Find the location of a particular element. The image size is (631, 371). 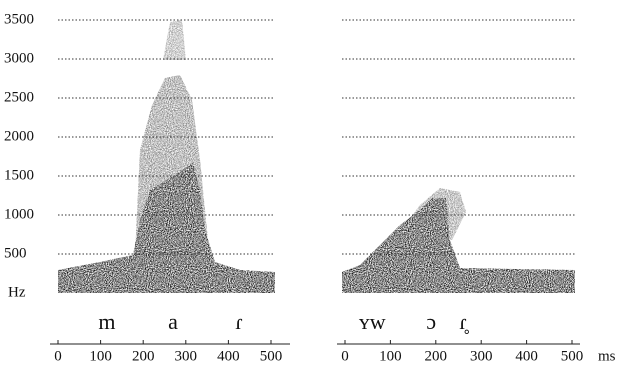

segment-label: ɾ is located at coordinates (238, 321).